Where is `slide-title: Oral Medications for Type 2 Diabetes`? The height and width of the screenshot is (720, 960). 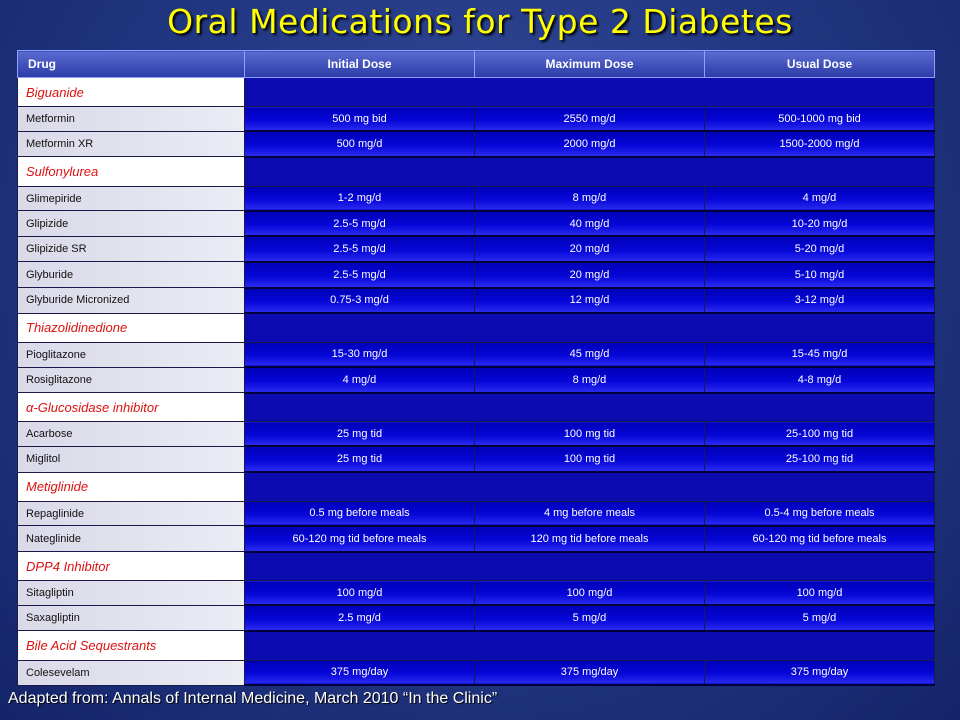
slide-title: Oral Medications for Type 2 Diabetes is located at coordinates (480, 21).